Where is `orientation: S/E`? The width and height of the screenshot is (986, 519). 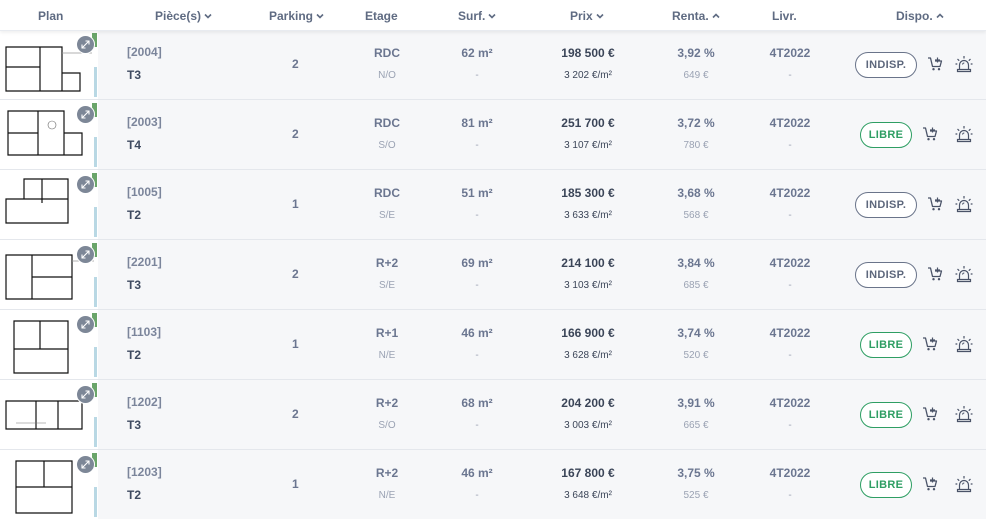 orientation: S/E is located at coordinates (387, 285).